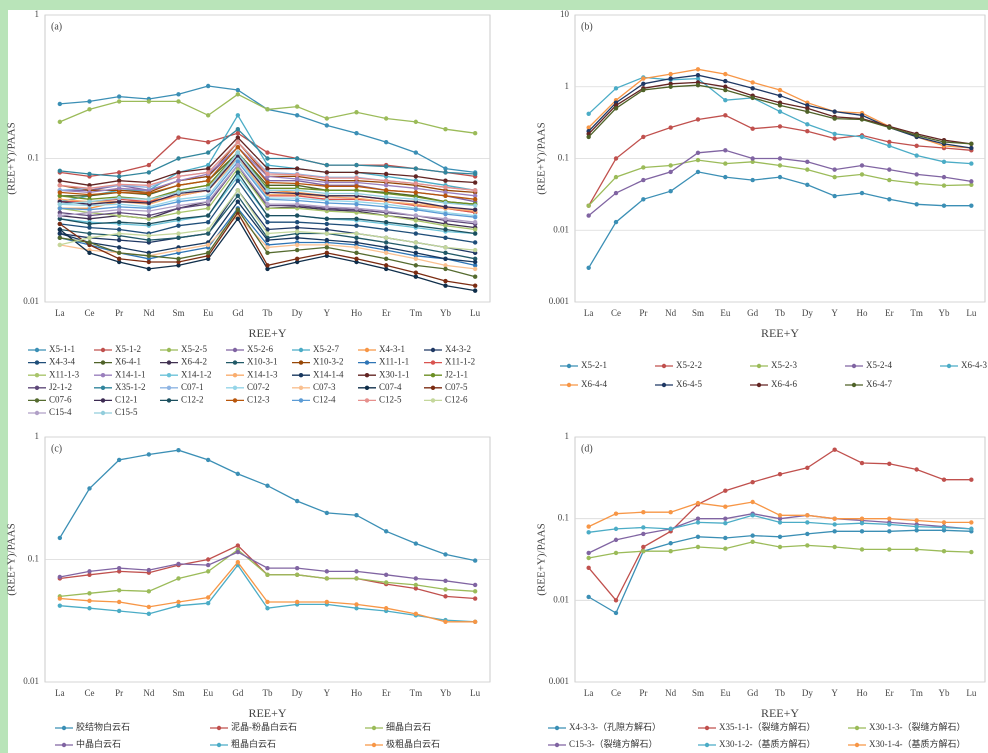  What do you see at coordinates (567, 436) in the screenshot?
I see `y-tick-label: 1` at bounding box center [567, 436].